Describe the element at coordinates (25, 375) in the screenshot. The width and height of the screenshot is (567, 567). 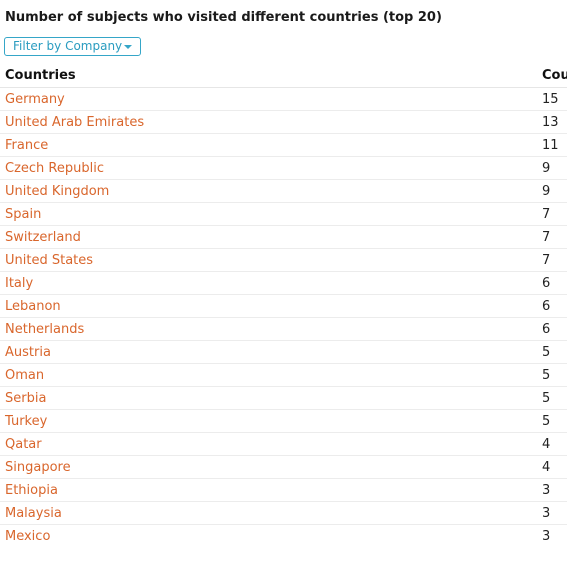
I see `country-link: Oman` at that location.